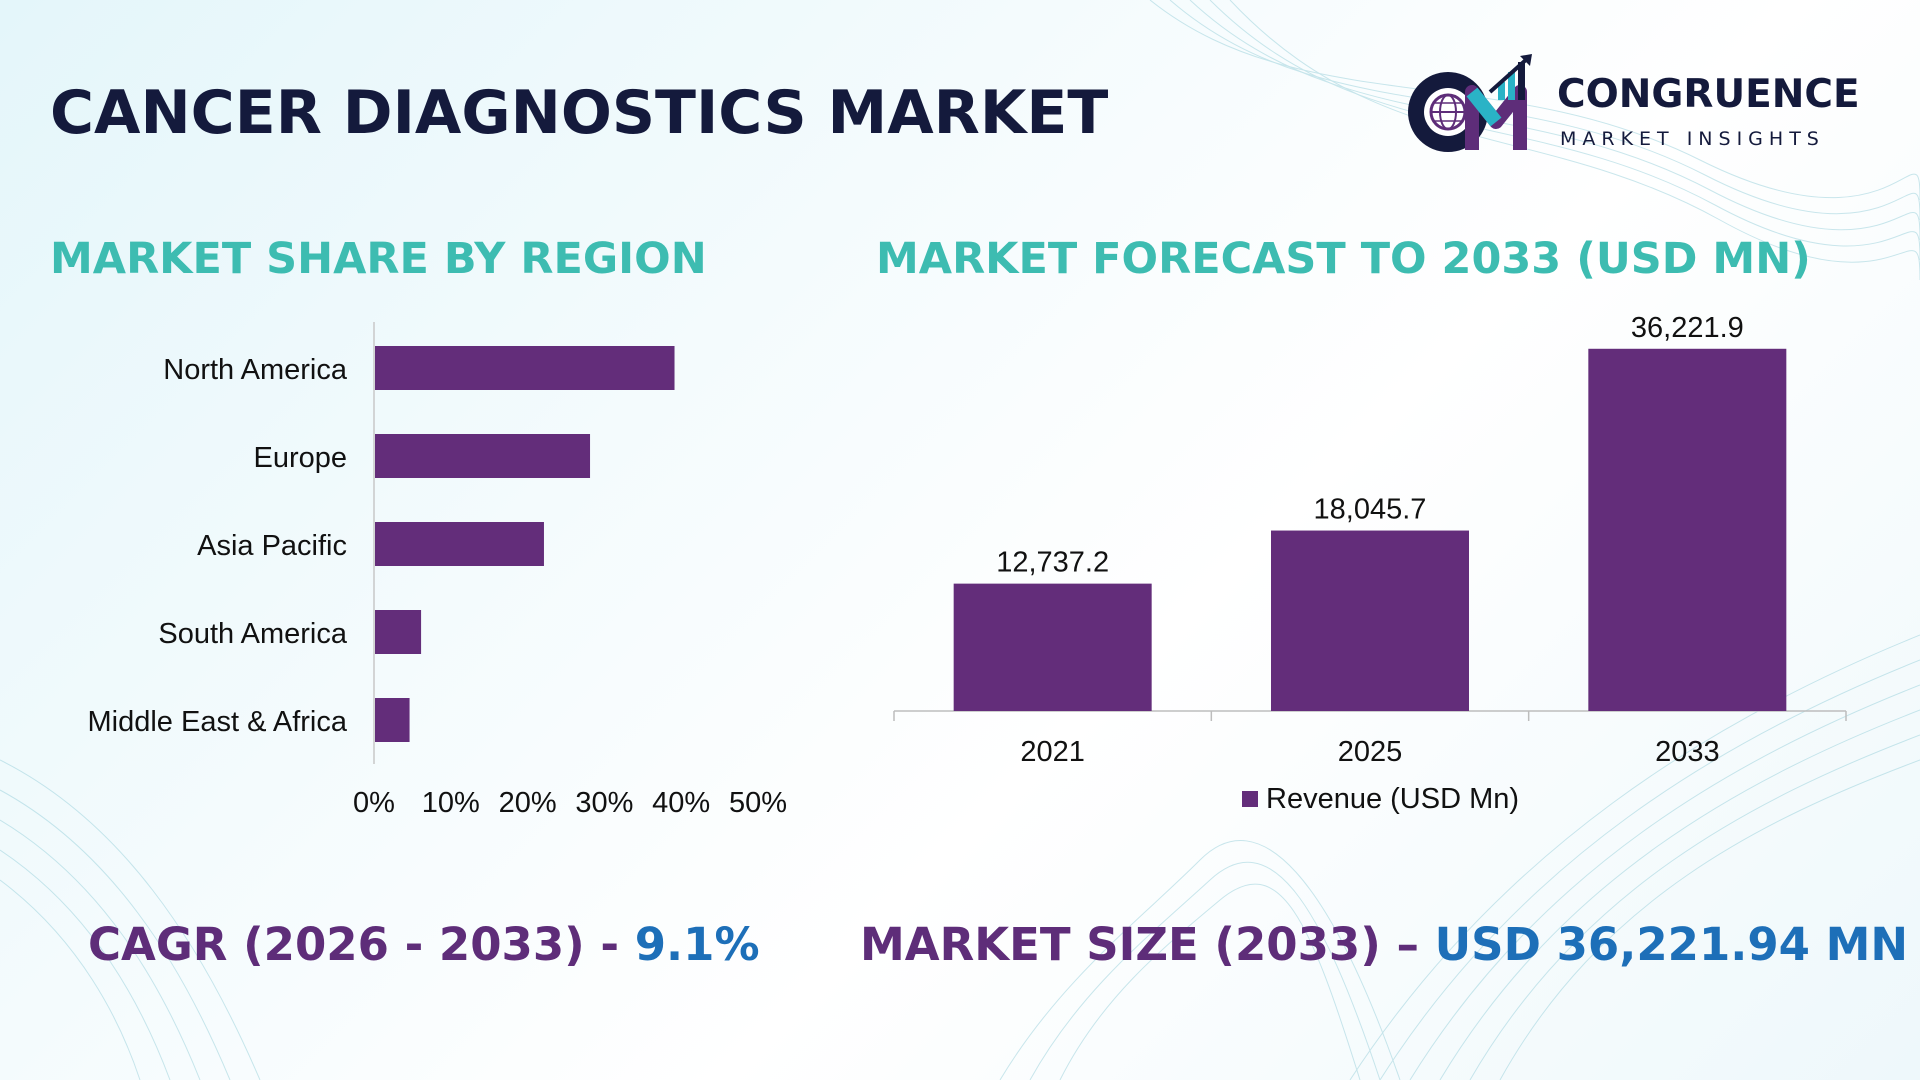 The height and width of the screenshot is (1080, 1920). Describe the element at coordinates (378, 259) in the screenshot. I see `region-section-title: MARKET SHARE BY REGION` at that location.